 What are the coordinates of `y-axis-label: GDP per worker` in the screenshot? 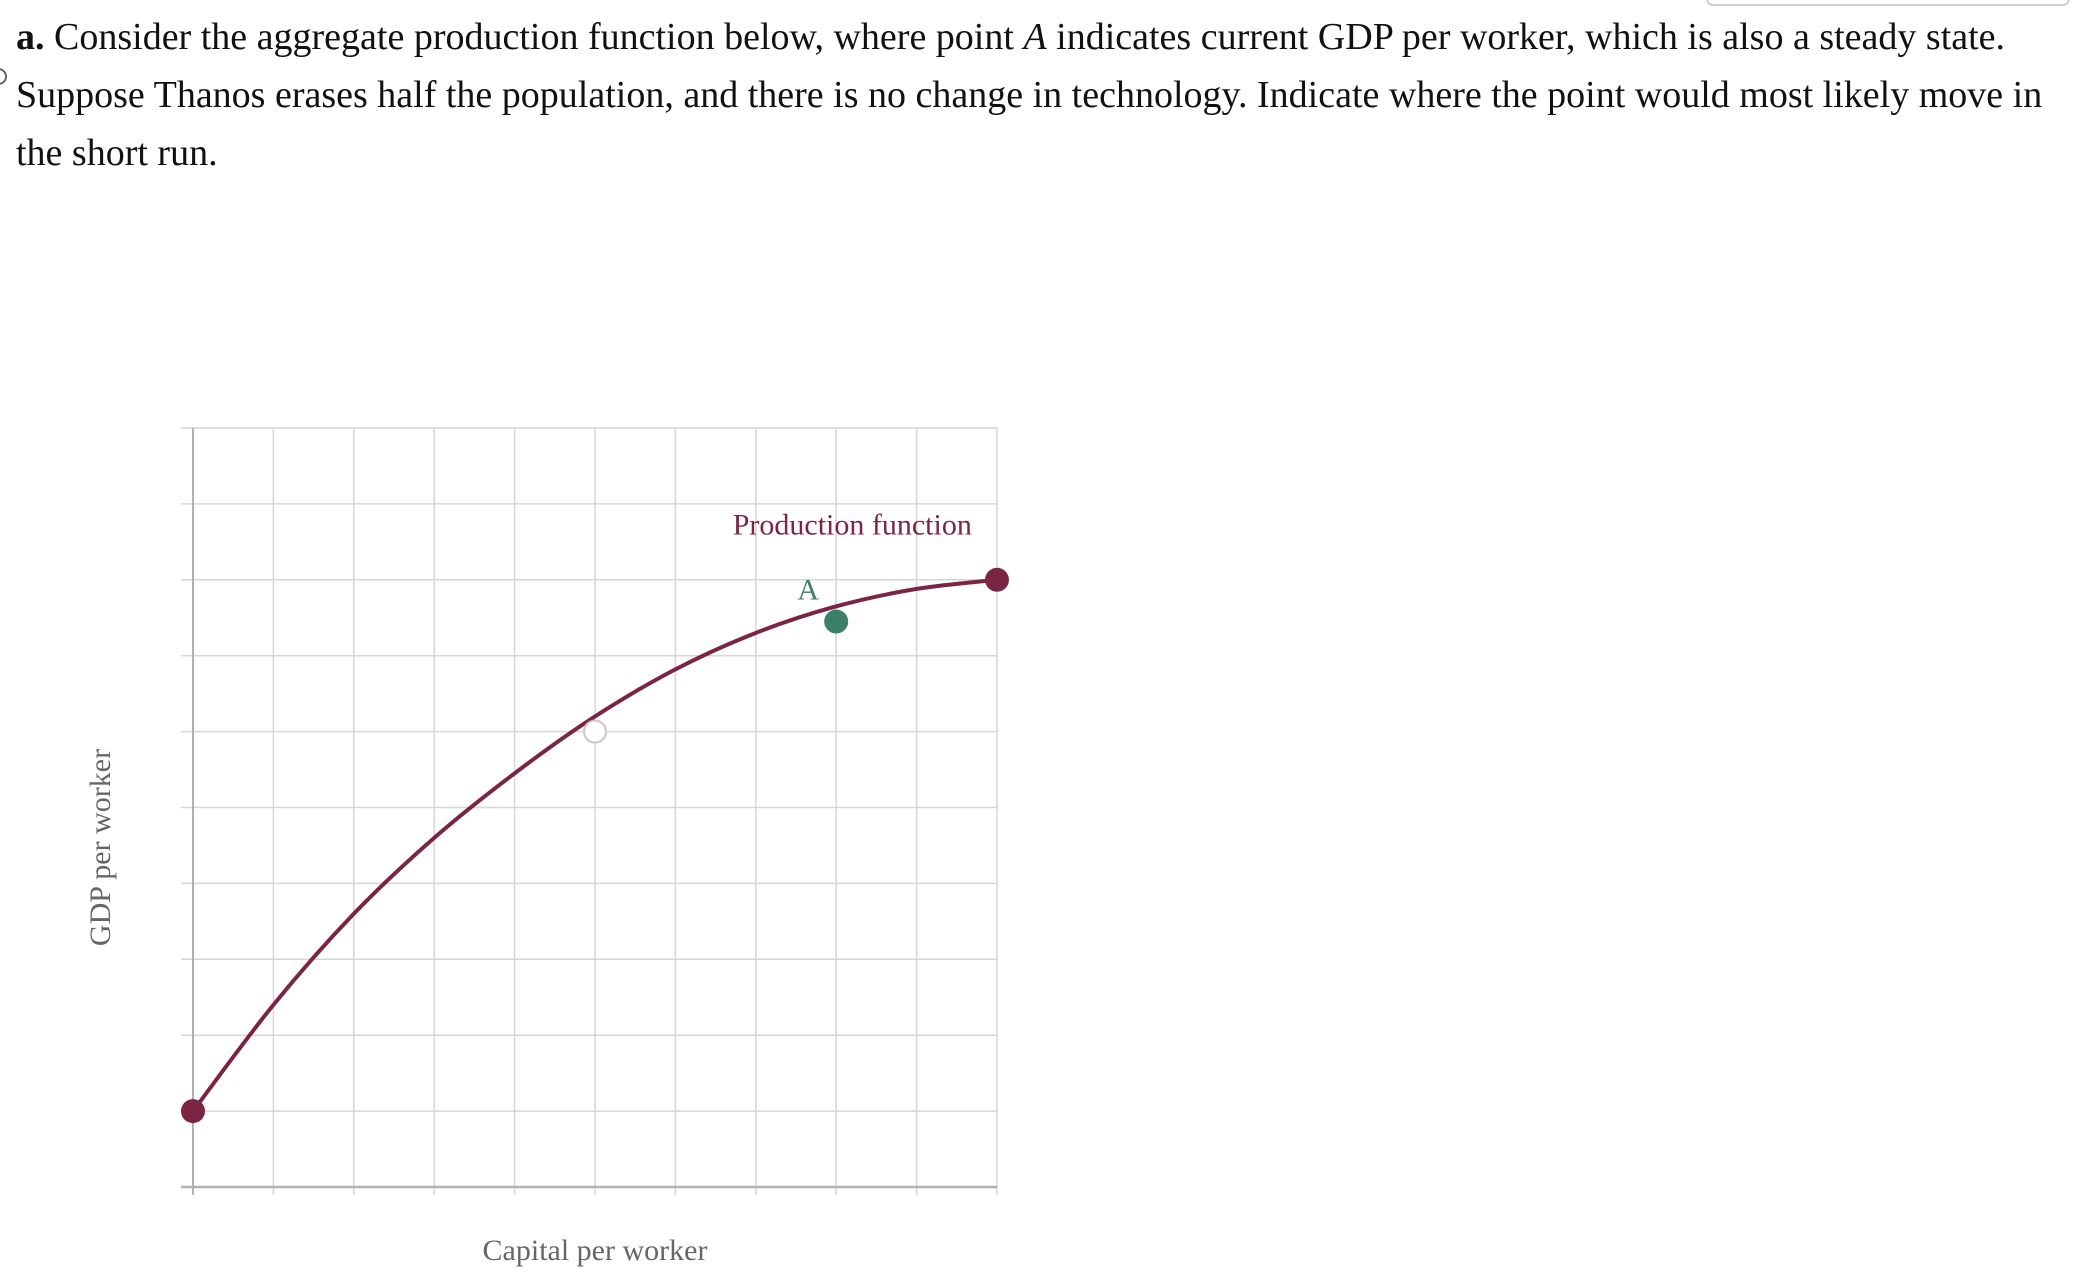 It's located at (100, 847).